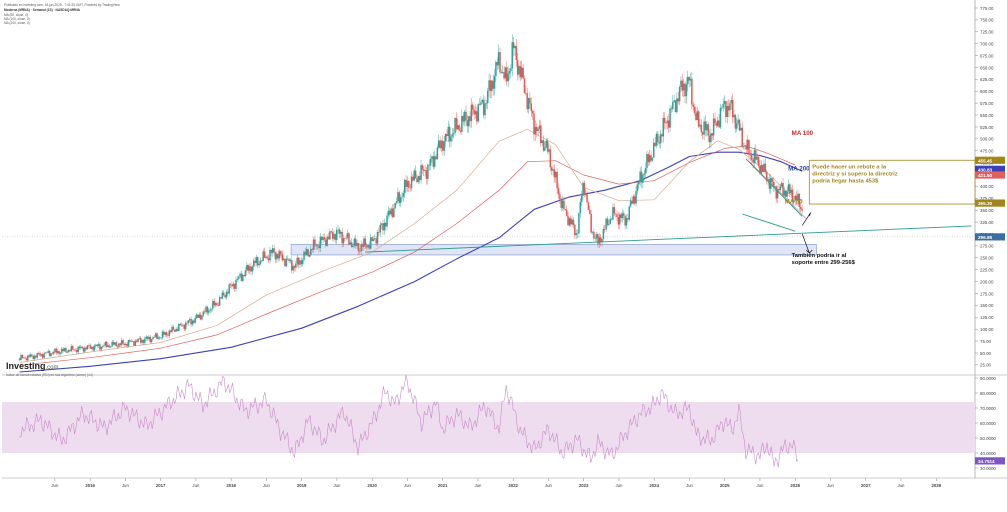  What do you see at coordinates (985, 169) in the screenshot?
I see `price-tag-label: 430.83` at bounding box center [985, 169].